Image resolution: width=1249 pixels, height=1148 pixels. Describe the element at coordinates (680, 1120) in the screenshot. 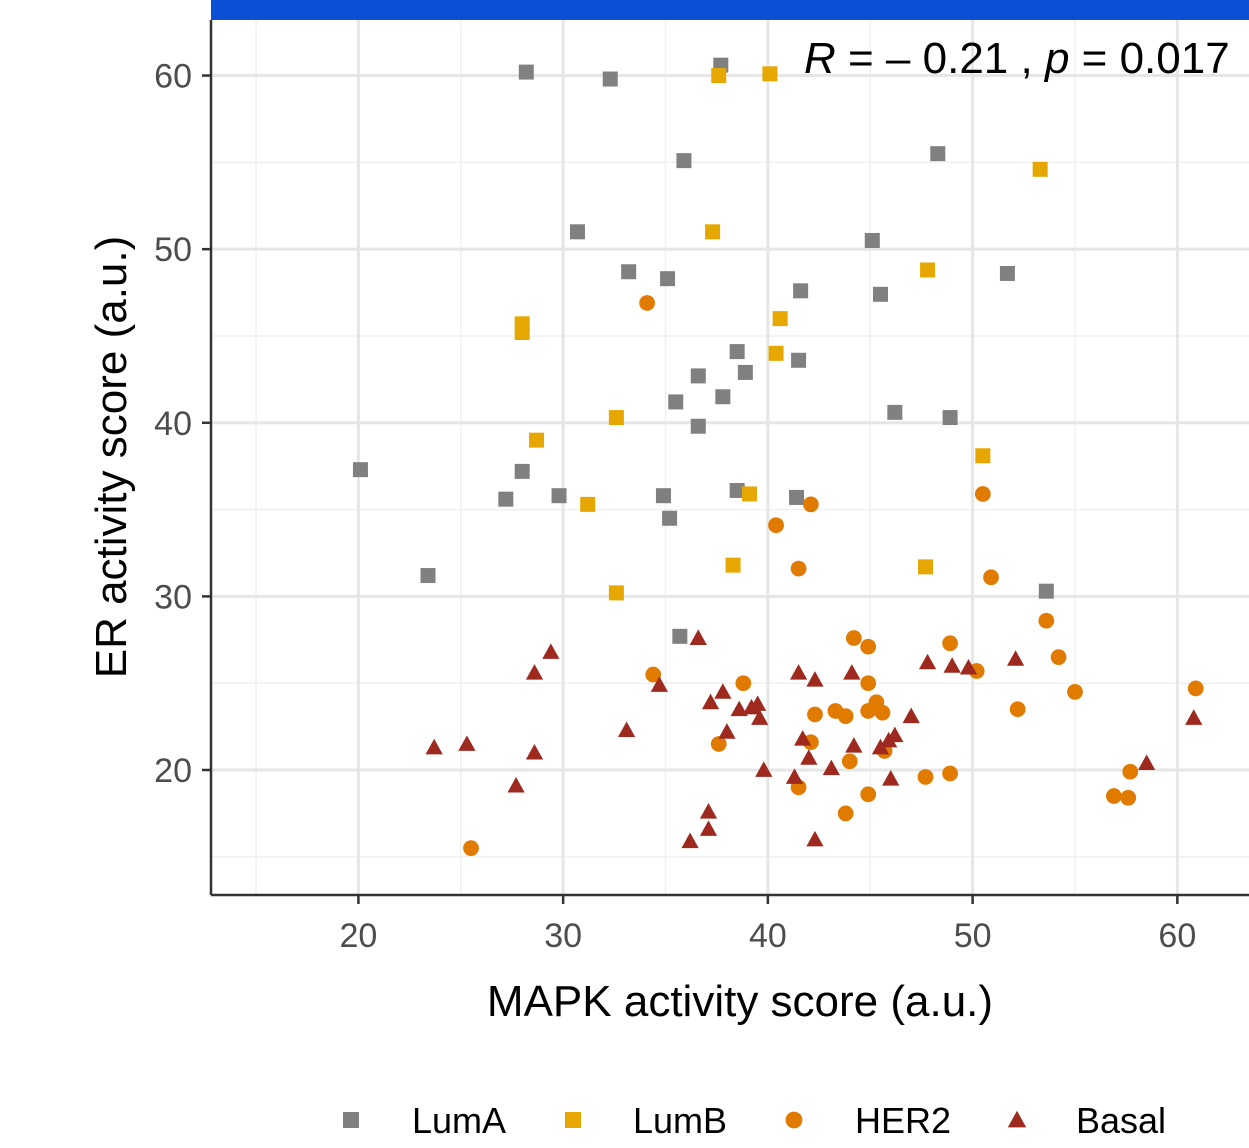

I see `legend-label-lumb: LumB` at that location.